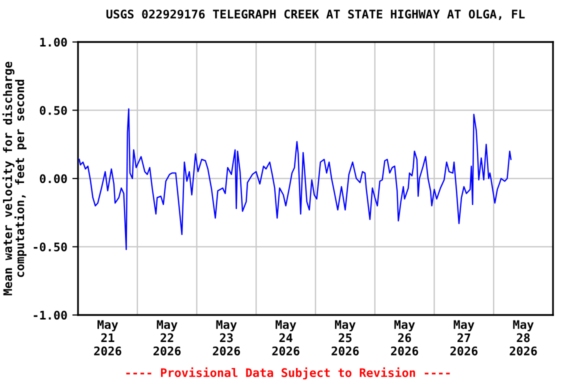 The image size is (576, 384). Describe the element at coordinates (167, 338) in the screenshot. I see `x-tick-label: May 22 2026` at that location.